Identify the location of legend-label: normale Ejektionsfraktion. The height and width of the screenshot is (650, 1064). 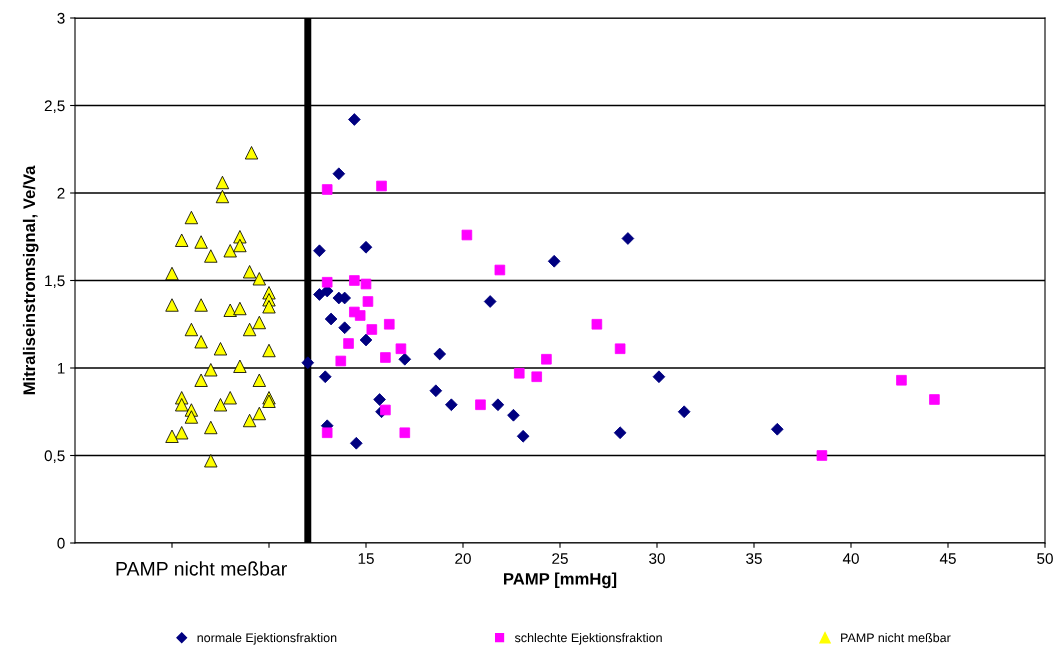
(267, 639).